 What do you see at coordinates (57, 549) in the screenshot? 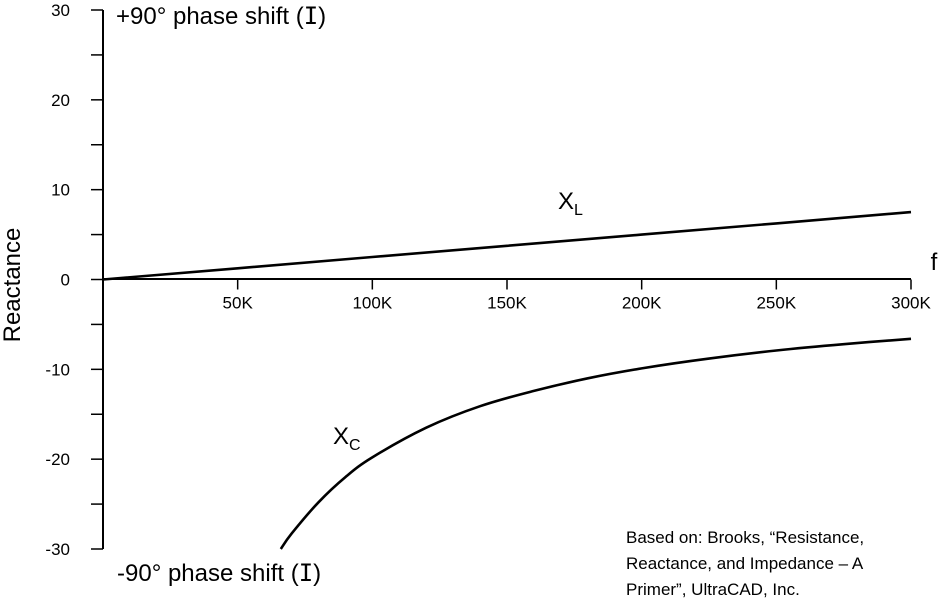
I see `y-tick-label: -30` at bounding box center [57, 549].